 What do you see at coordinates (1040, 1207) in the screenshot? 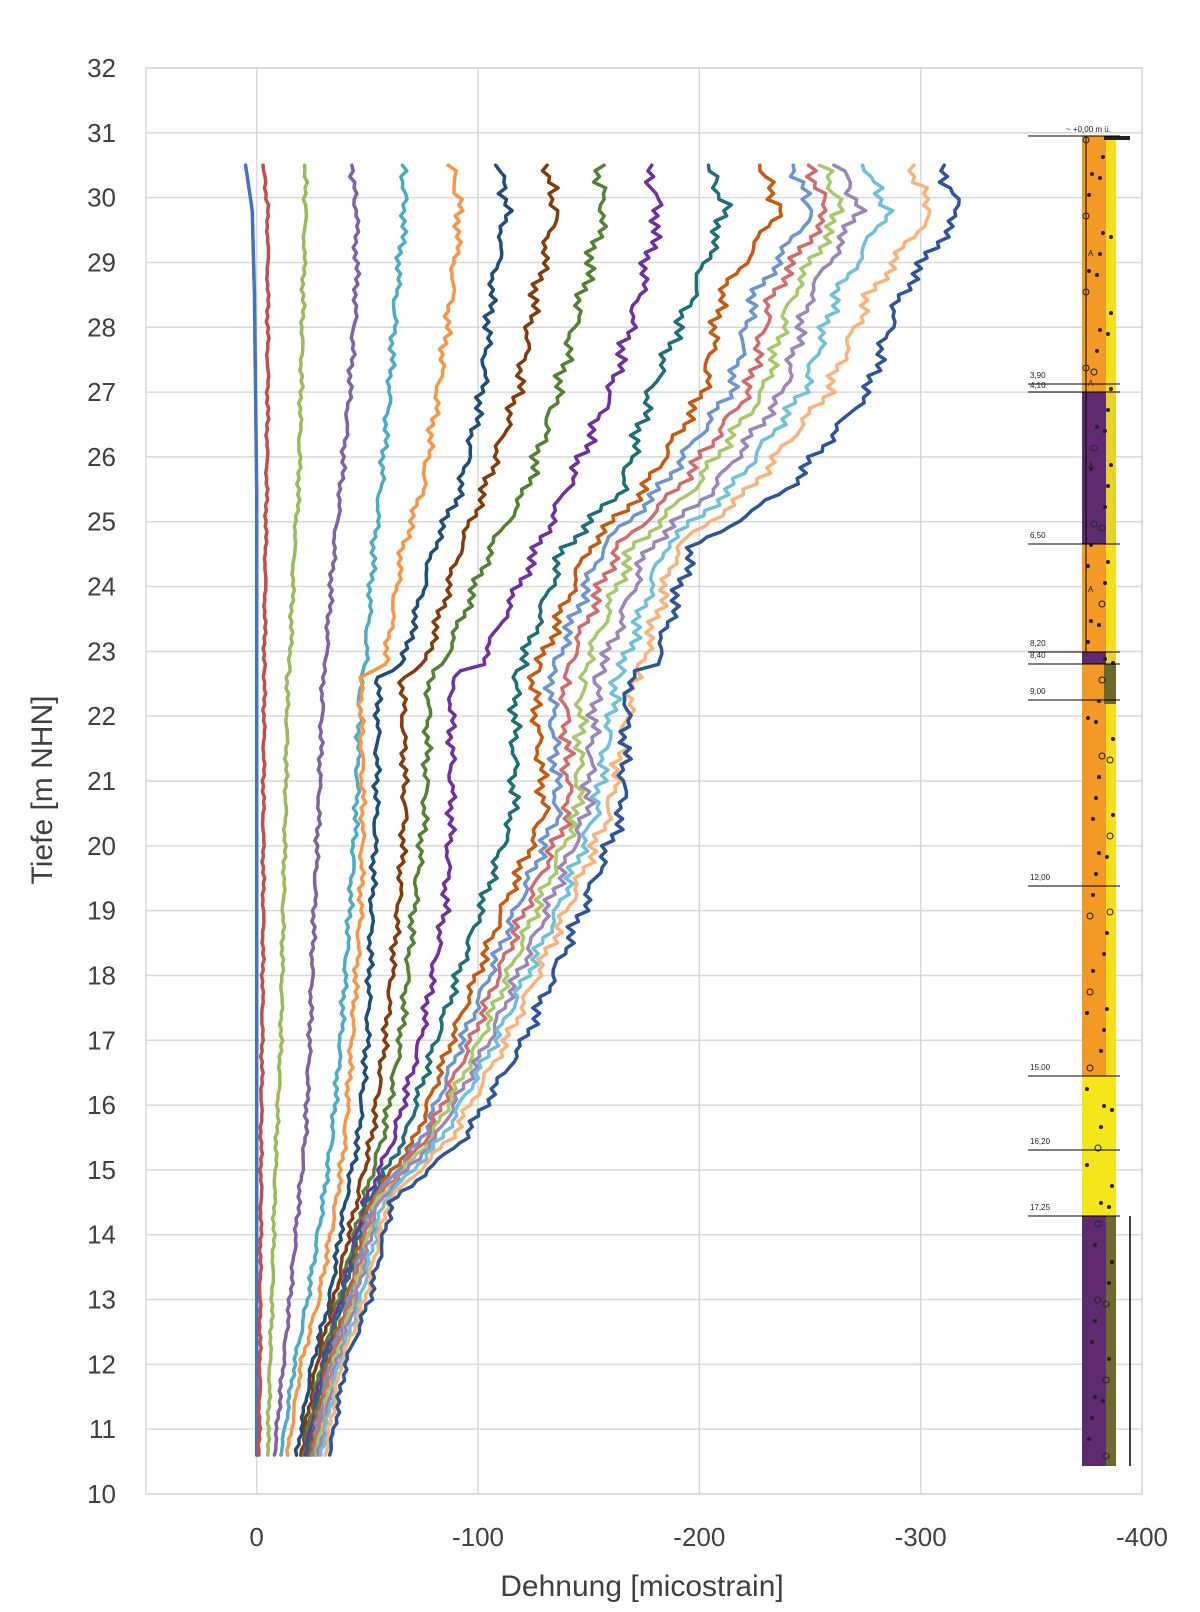
I see `log-depth-label: 17,25` at bounding box center [1040, 1207].